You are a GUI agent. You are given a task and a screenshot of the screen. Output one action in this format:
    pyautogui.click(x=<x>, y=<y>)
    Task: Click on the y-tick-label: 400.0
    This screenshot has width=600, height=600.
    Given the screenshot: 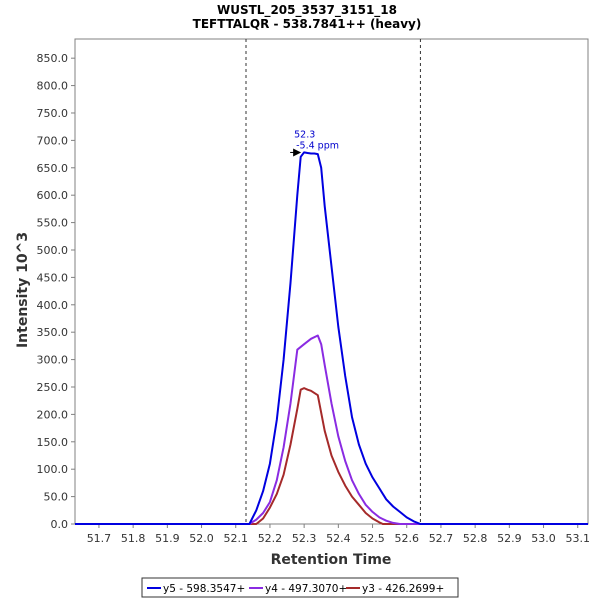 What is the action you would take?
    pyautogui.click(x=53, y=305)
    